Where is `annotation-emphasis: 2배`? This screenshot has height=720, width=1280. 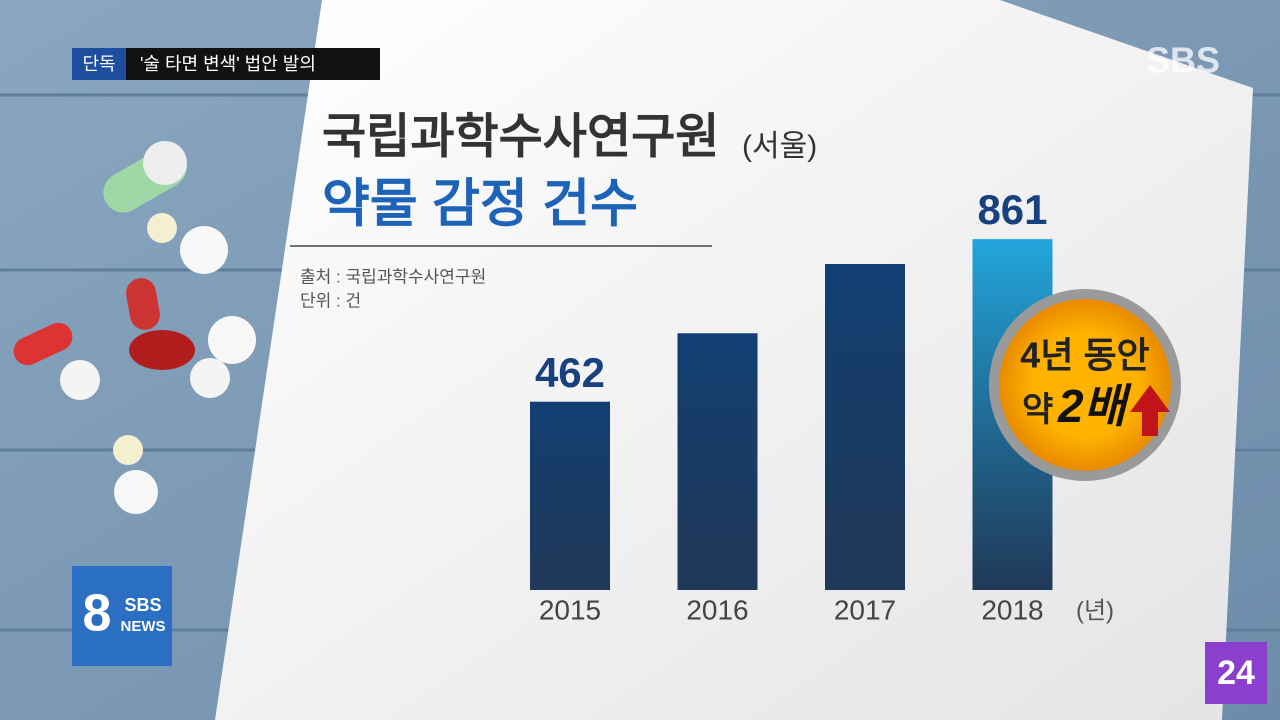 annotation-emphasis: 2배 is located at coordinates (1095, 406).